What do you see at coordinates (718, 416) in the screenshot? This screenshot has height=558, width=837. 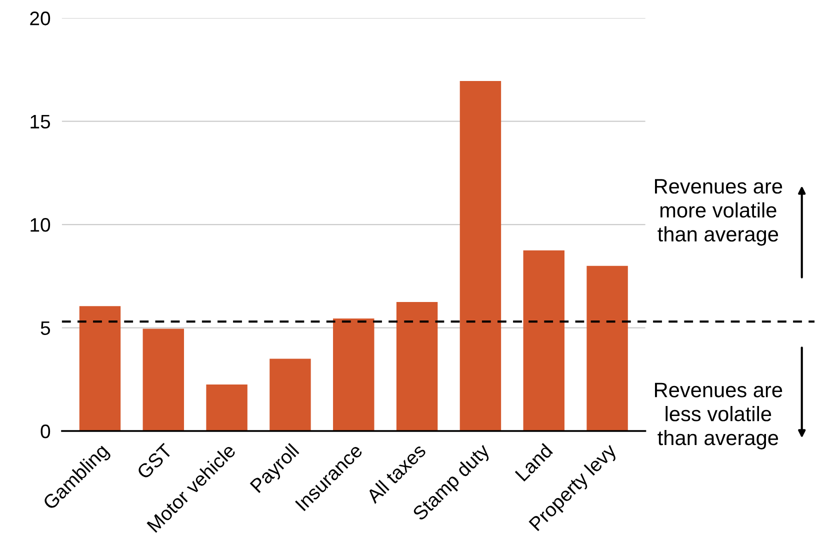 I see `text: Revenues are less volatile than average` at bounding box center [718, 416].